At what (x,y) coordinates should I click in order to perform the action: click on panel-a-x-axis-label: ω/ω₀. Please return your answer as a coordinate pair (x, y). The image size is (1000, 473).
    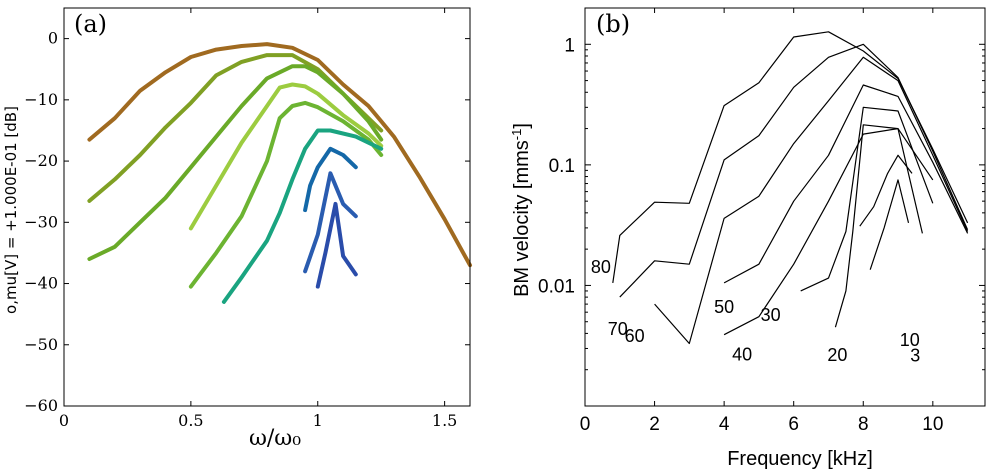
    Looking at the image, I should click on (275, 438).